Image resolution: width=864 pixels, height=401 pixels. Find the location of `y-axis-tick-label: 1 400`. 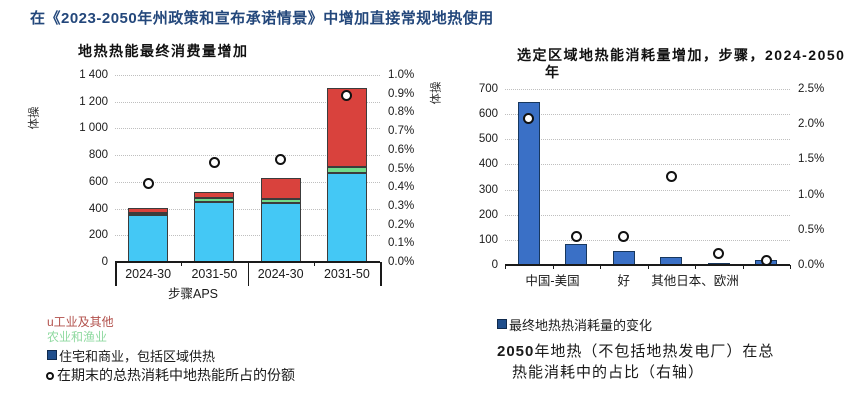

y-axis-tick-label: 1 400 is located at coordinates (93, 75).